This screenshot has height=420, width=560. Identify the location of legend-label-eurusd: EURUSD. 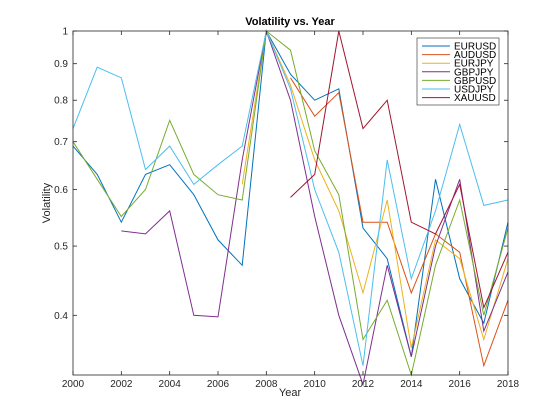
(475, 47).